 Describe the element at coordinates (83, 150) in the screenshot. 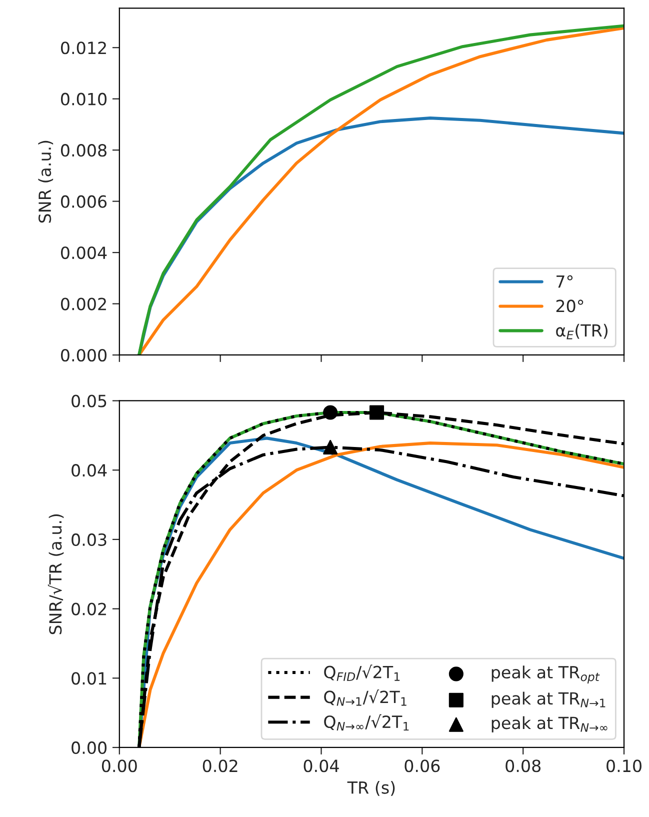

I see `y-tick-label: 0.008` at that location.